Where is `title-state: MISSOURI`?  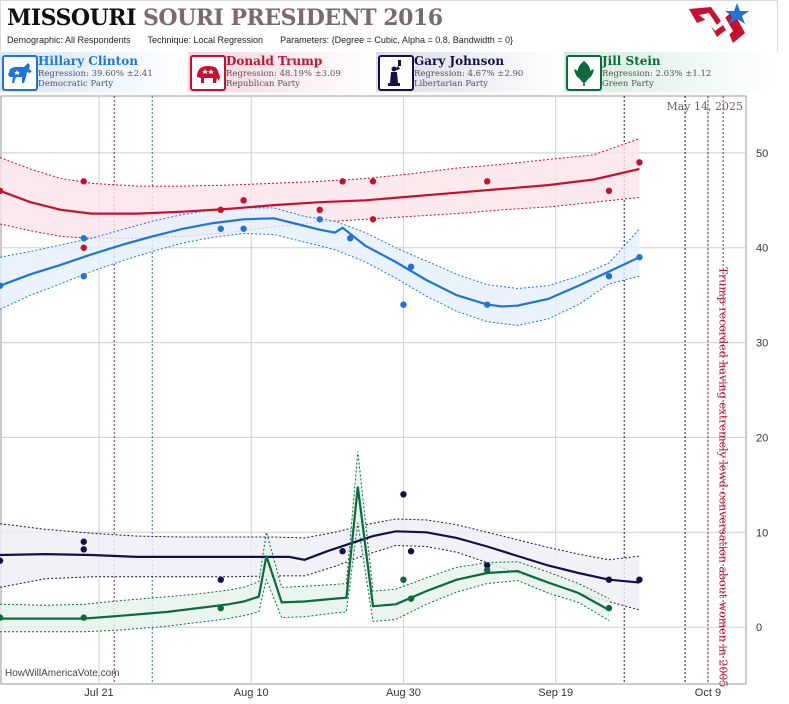 title-state: MISSOURI is located at coordinates (71, 18).